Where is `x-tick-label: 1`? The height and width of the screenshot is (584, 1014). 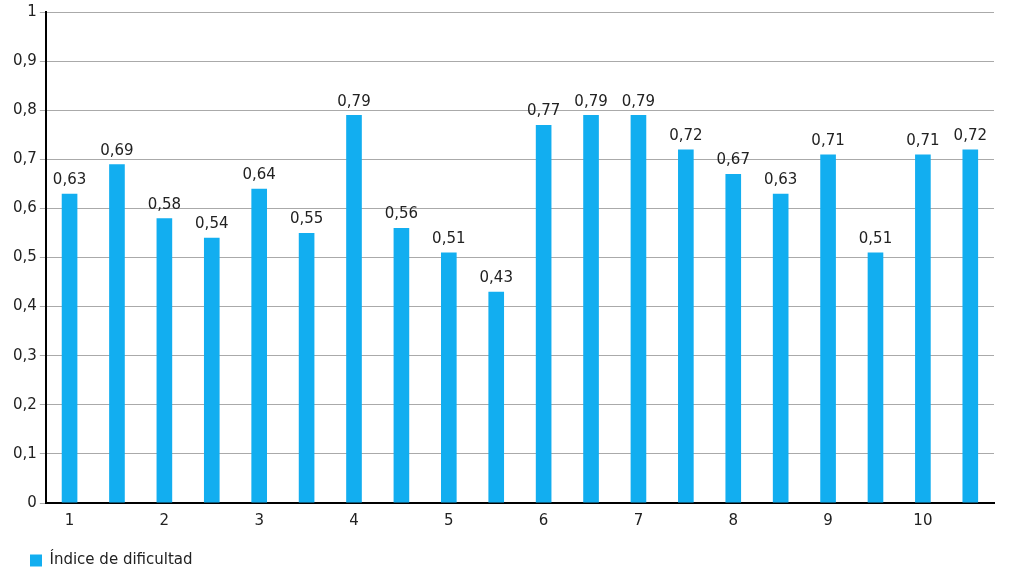 x-tick-label: 1 is located at coordinates (69, 519).